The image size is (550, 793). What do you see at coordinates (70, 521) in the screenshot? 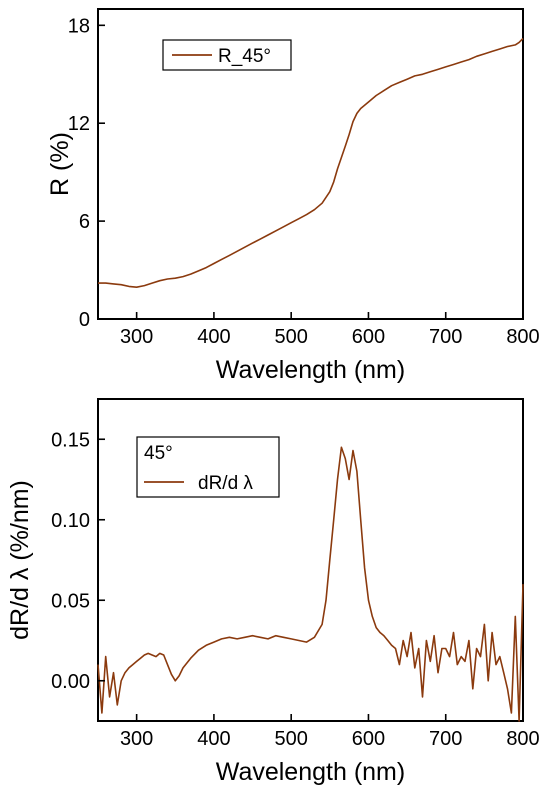
I see `y-tick-label: 0.10` at bounding box center [70, 521].